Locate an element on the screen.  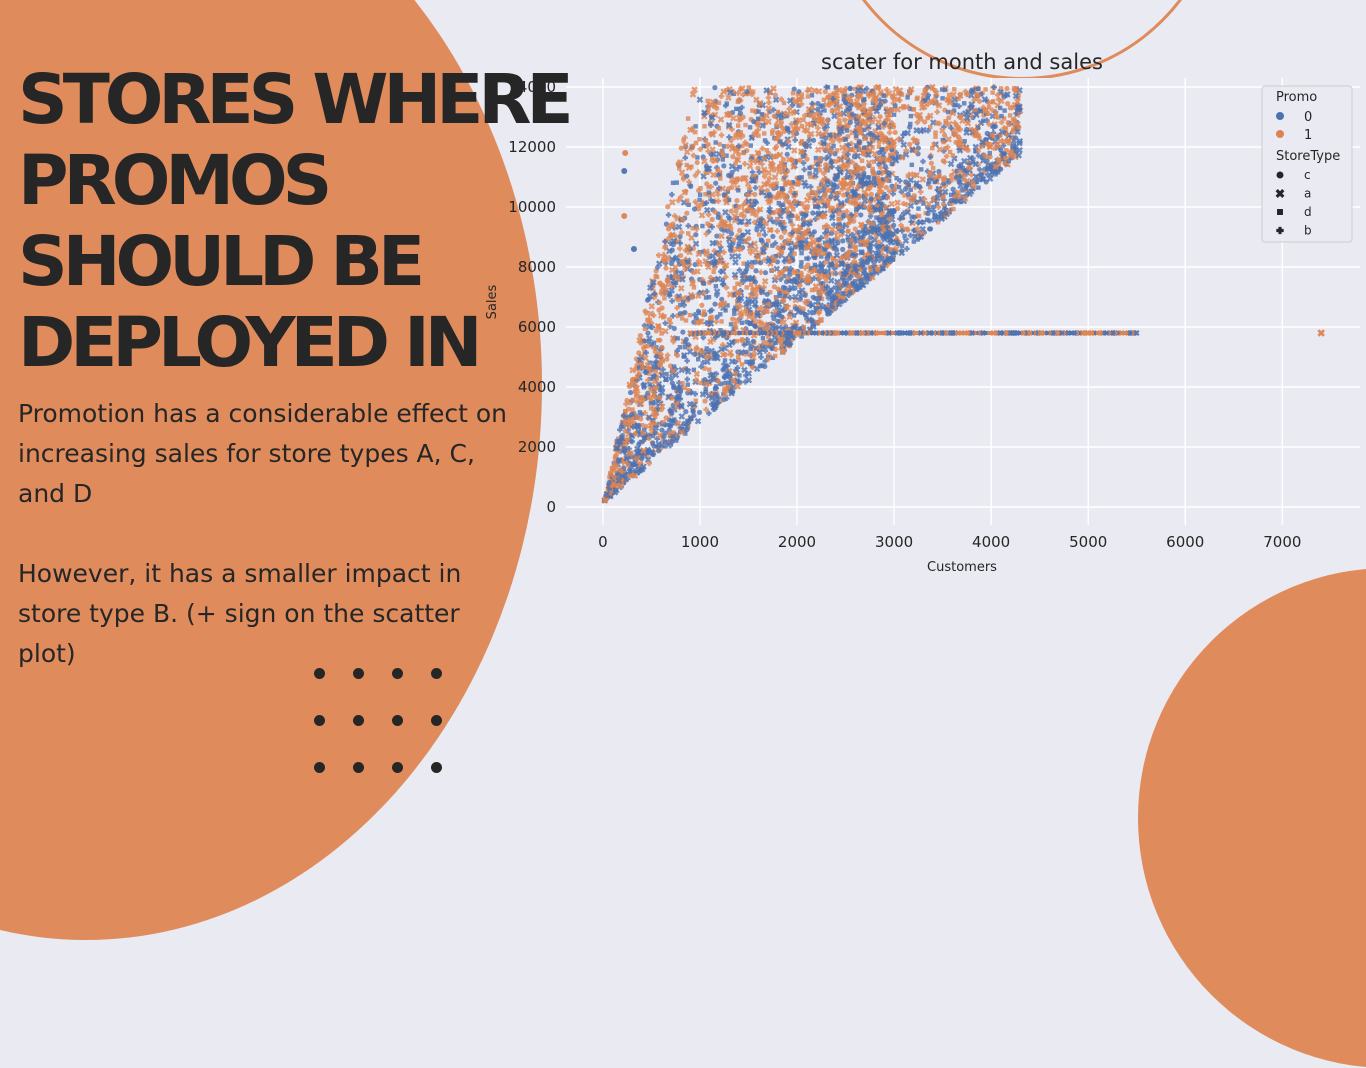
x-tick-label: 5000 is located at coordinates (1088, 542).